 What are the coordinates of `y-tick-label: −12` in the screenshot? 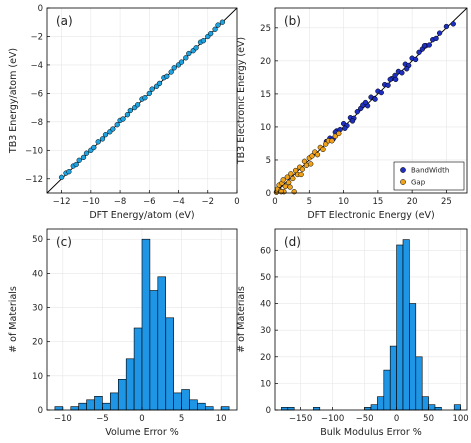 It's located at (34, 180).